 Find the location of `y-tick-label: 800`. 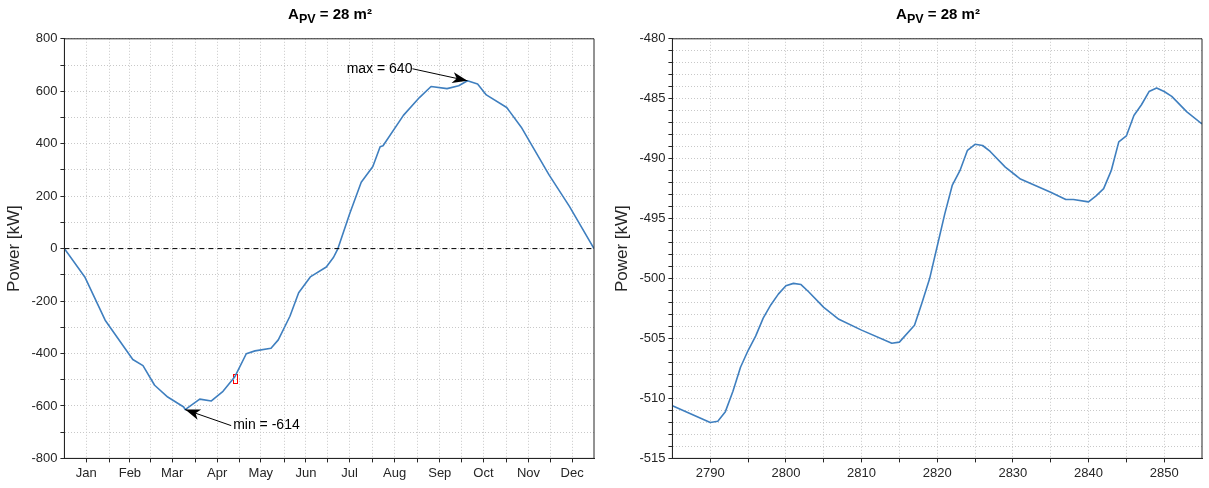

y-tick-label: 800 is located at coordinates (46, 38).